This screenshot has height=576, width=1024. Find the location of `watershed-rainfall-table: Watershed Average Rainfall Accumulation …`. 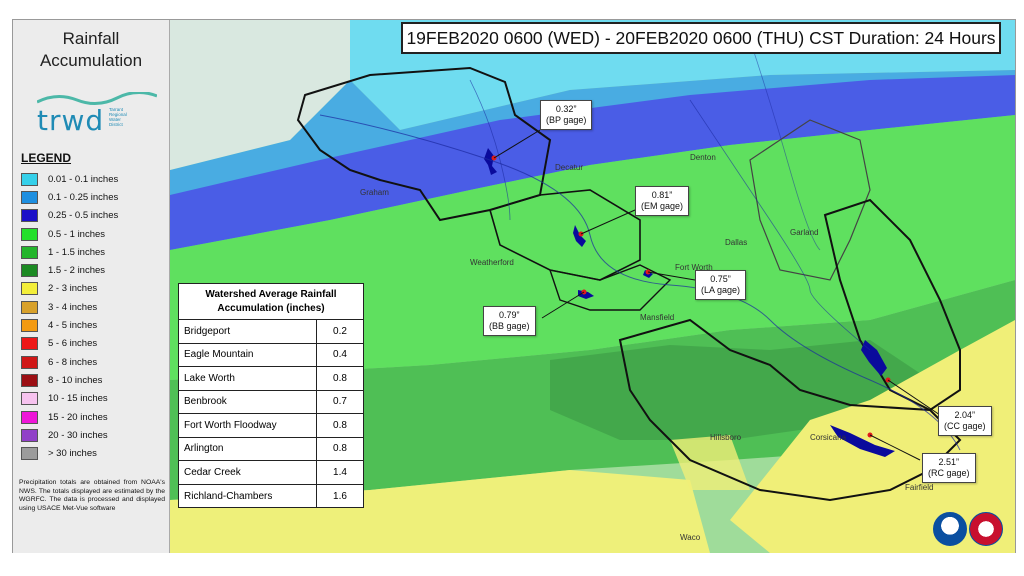

watershed-rainfall-table: Watershed Average Rainfall Accumulation … is located at coordinates (271, 395).